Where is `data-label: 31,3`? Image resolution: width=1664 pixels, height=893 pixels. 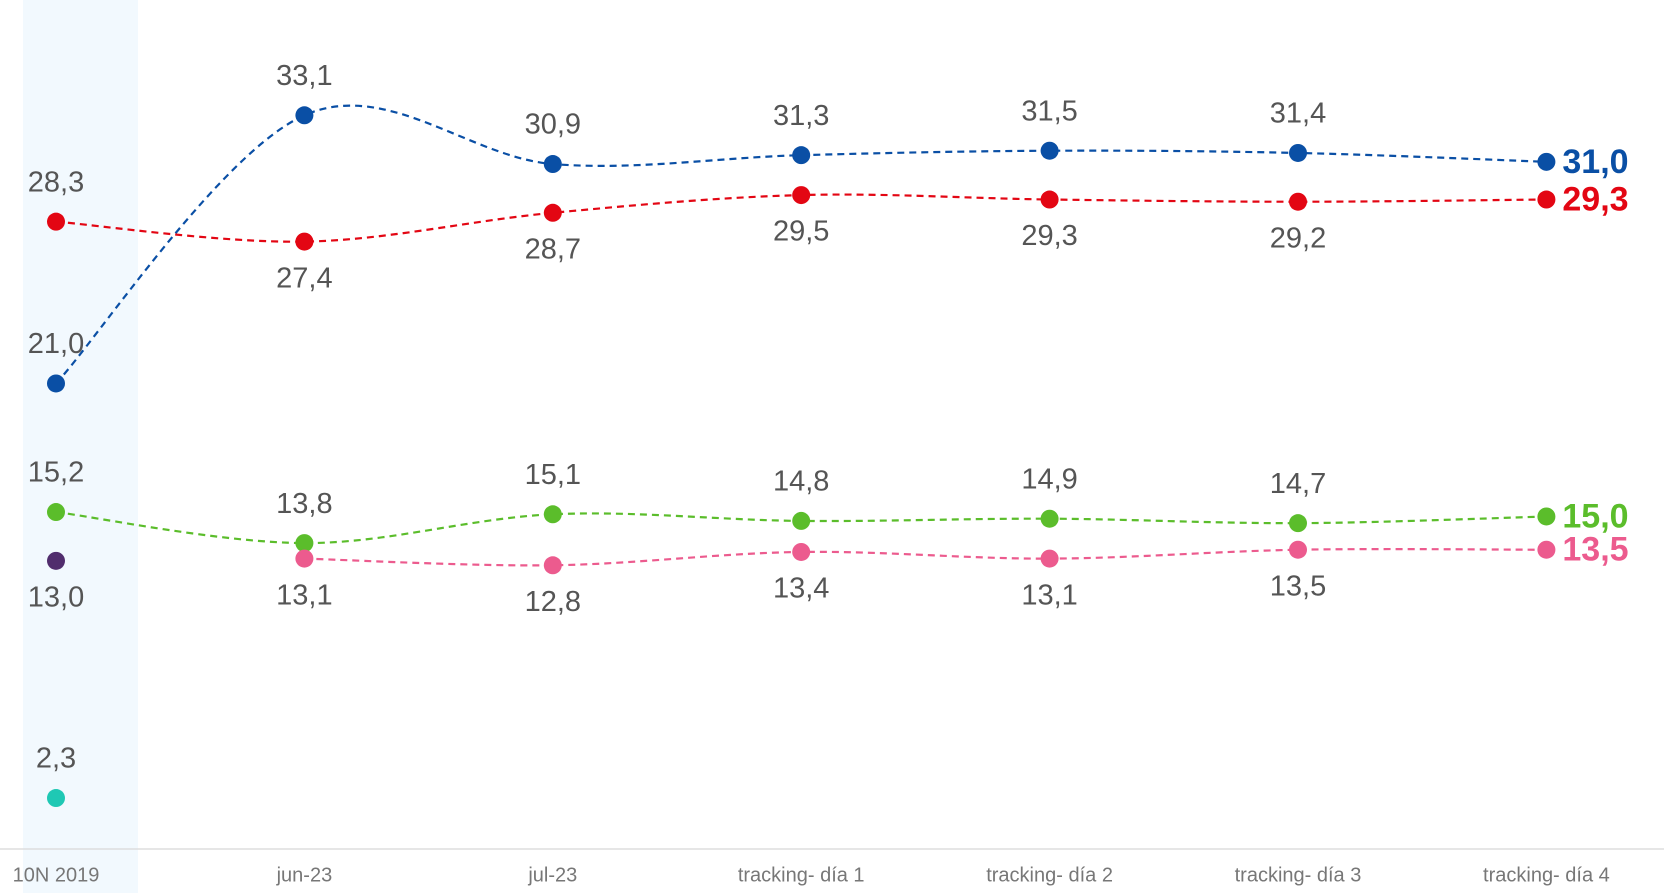 data-label: 31,3 is located at coordinates (801, 116).